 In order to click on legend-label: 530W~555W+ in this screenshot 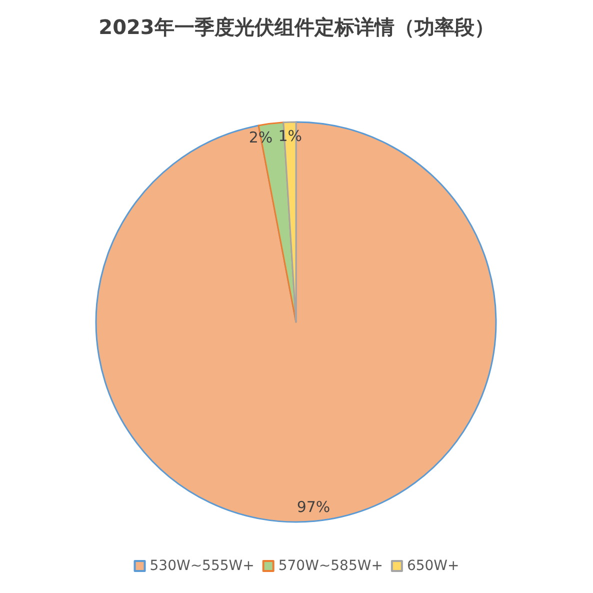, I will do `click(202, 566)`.